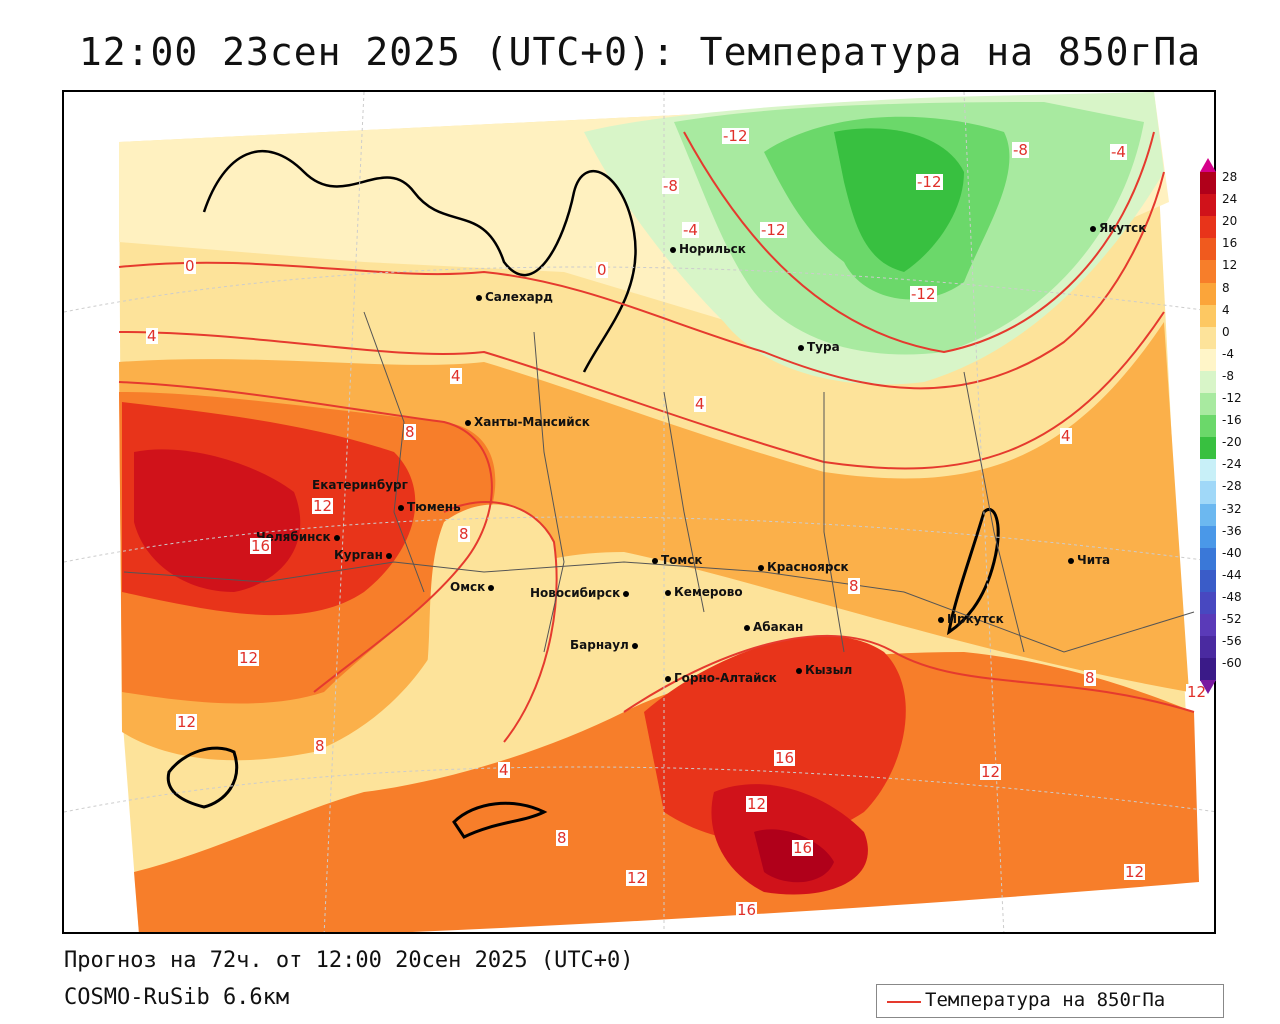  Describe the element at coordinates (1230, 243) in the screenshot. I see `colorbar-tick-label: 16` at that location.